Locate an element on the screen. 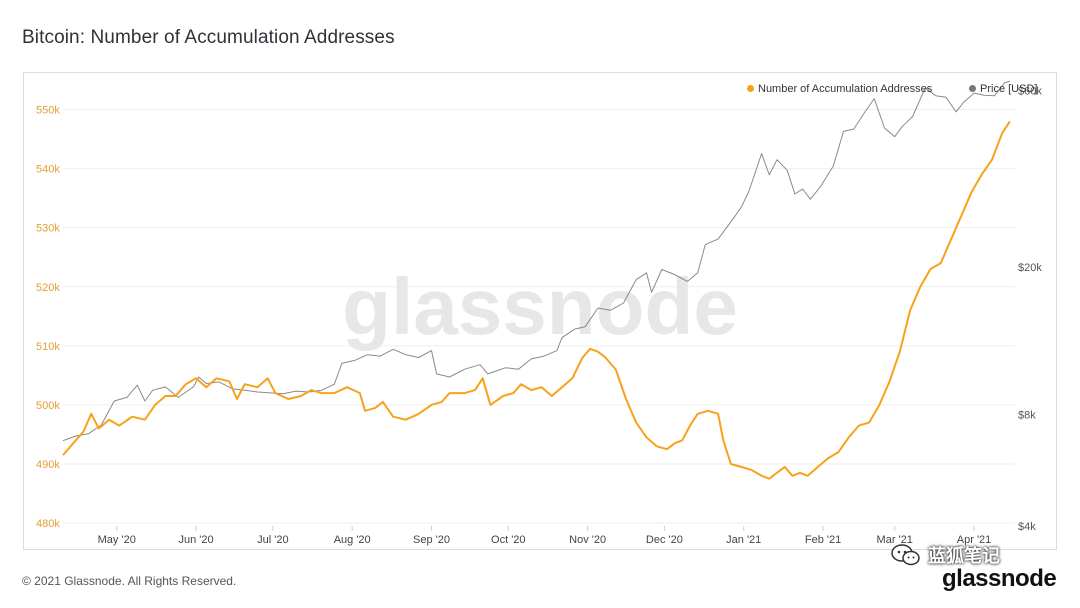  x-tick-label: Aug '20 is located at coordinates (352, 540).